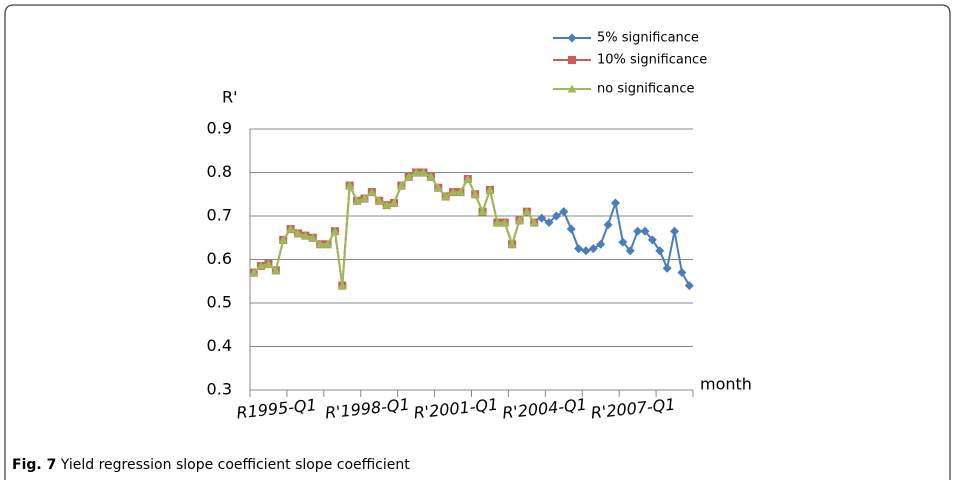  What do you see at coordinates (652, 60) in the screenshot?
I see `legend-label: 10% significance` at bounding box center [652, 60].